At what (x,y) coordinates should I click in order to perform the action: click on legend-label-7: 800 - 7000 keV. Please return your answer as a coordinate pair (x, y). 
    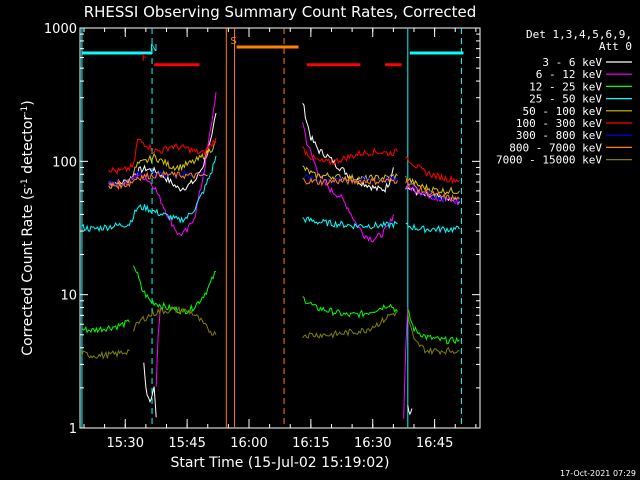
    Looking at the image, I should click on (555, 147).